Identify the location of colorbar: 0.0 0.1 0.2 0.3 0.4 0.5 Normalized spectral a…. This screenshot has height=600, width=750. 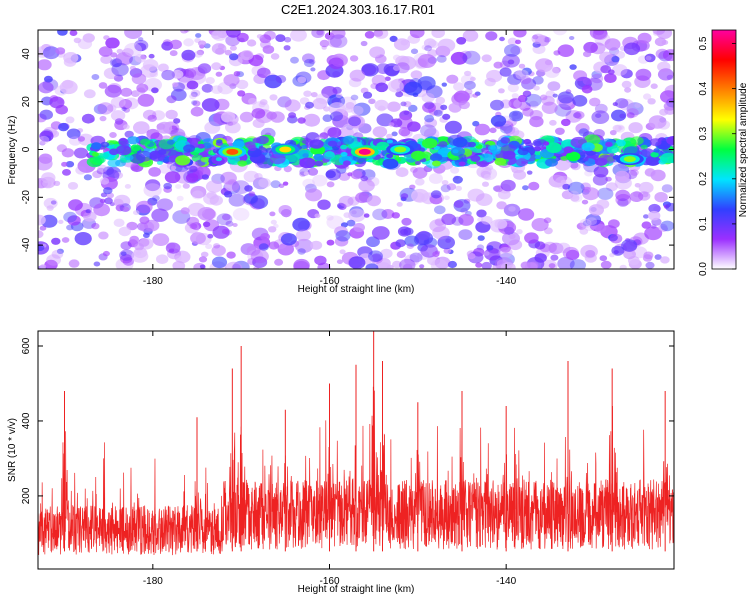
(723, 152).